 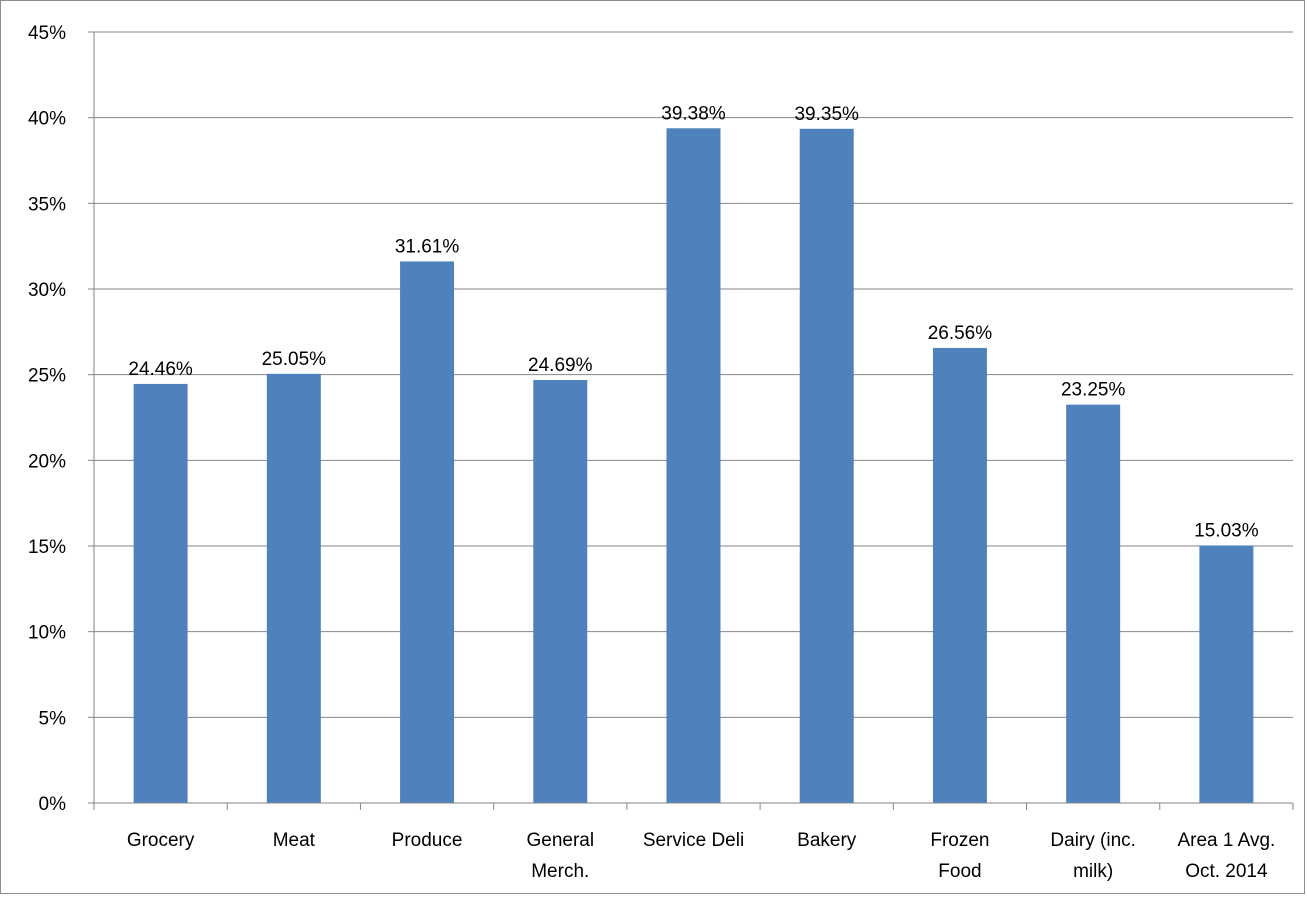 I want to click on y-tick-label: 25%, so click(x=47, y=376).